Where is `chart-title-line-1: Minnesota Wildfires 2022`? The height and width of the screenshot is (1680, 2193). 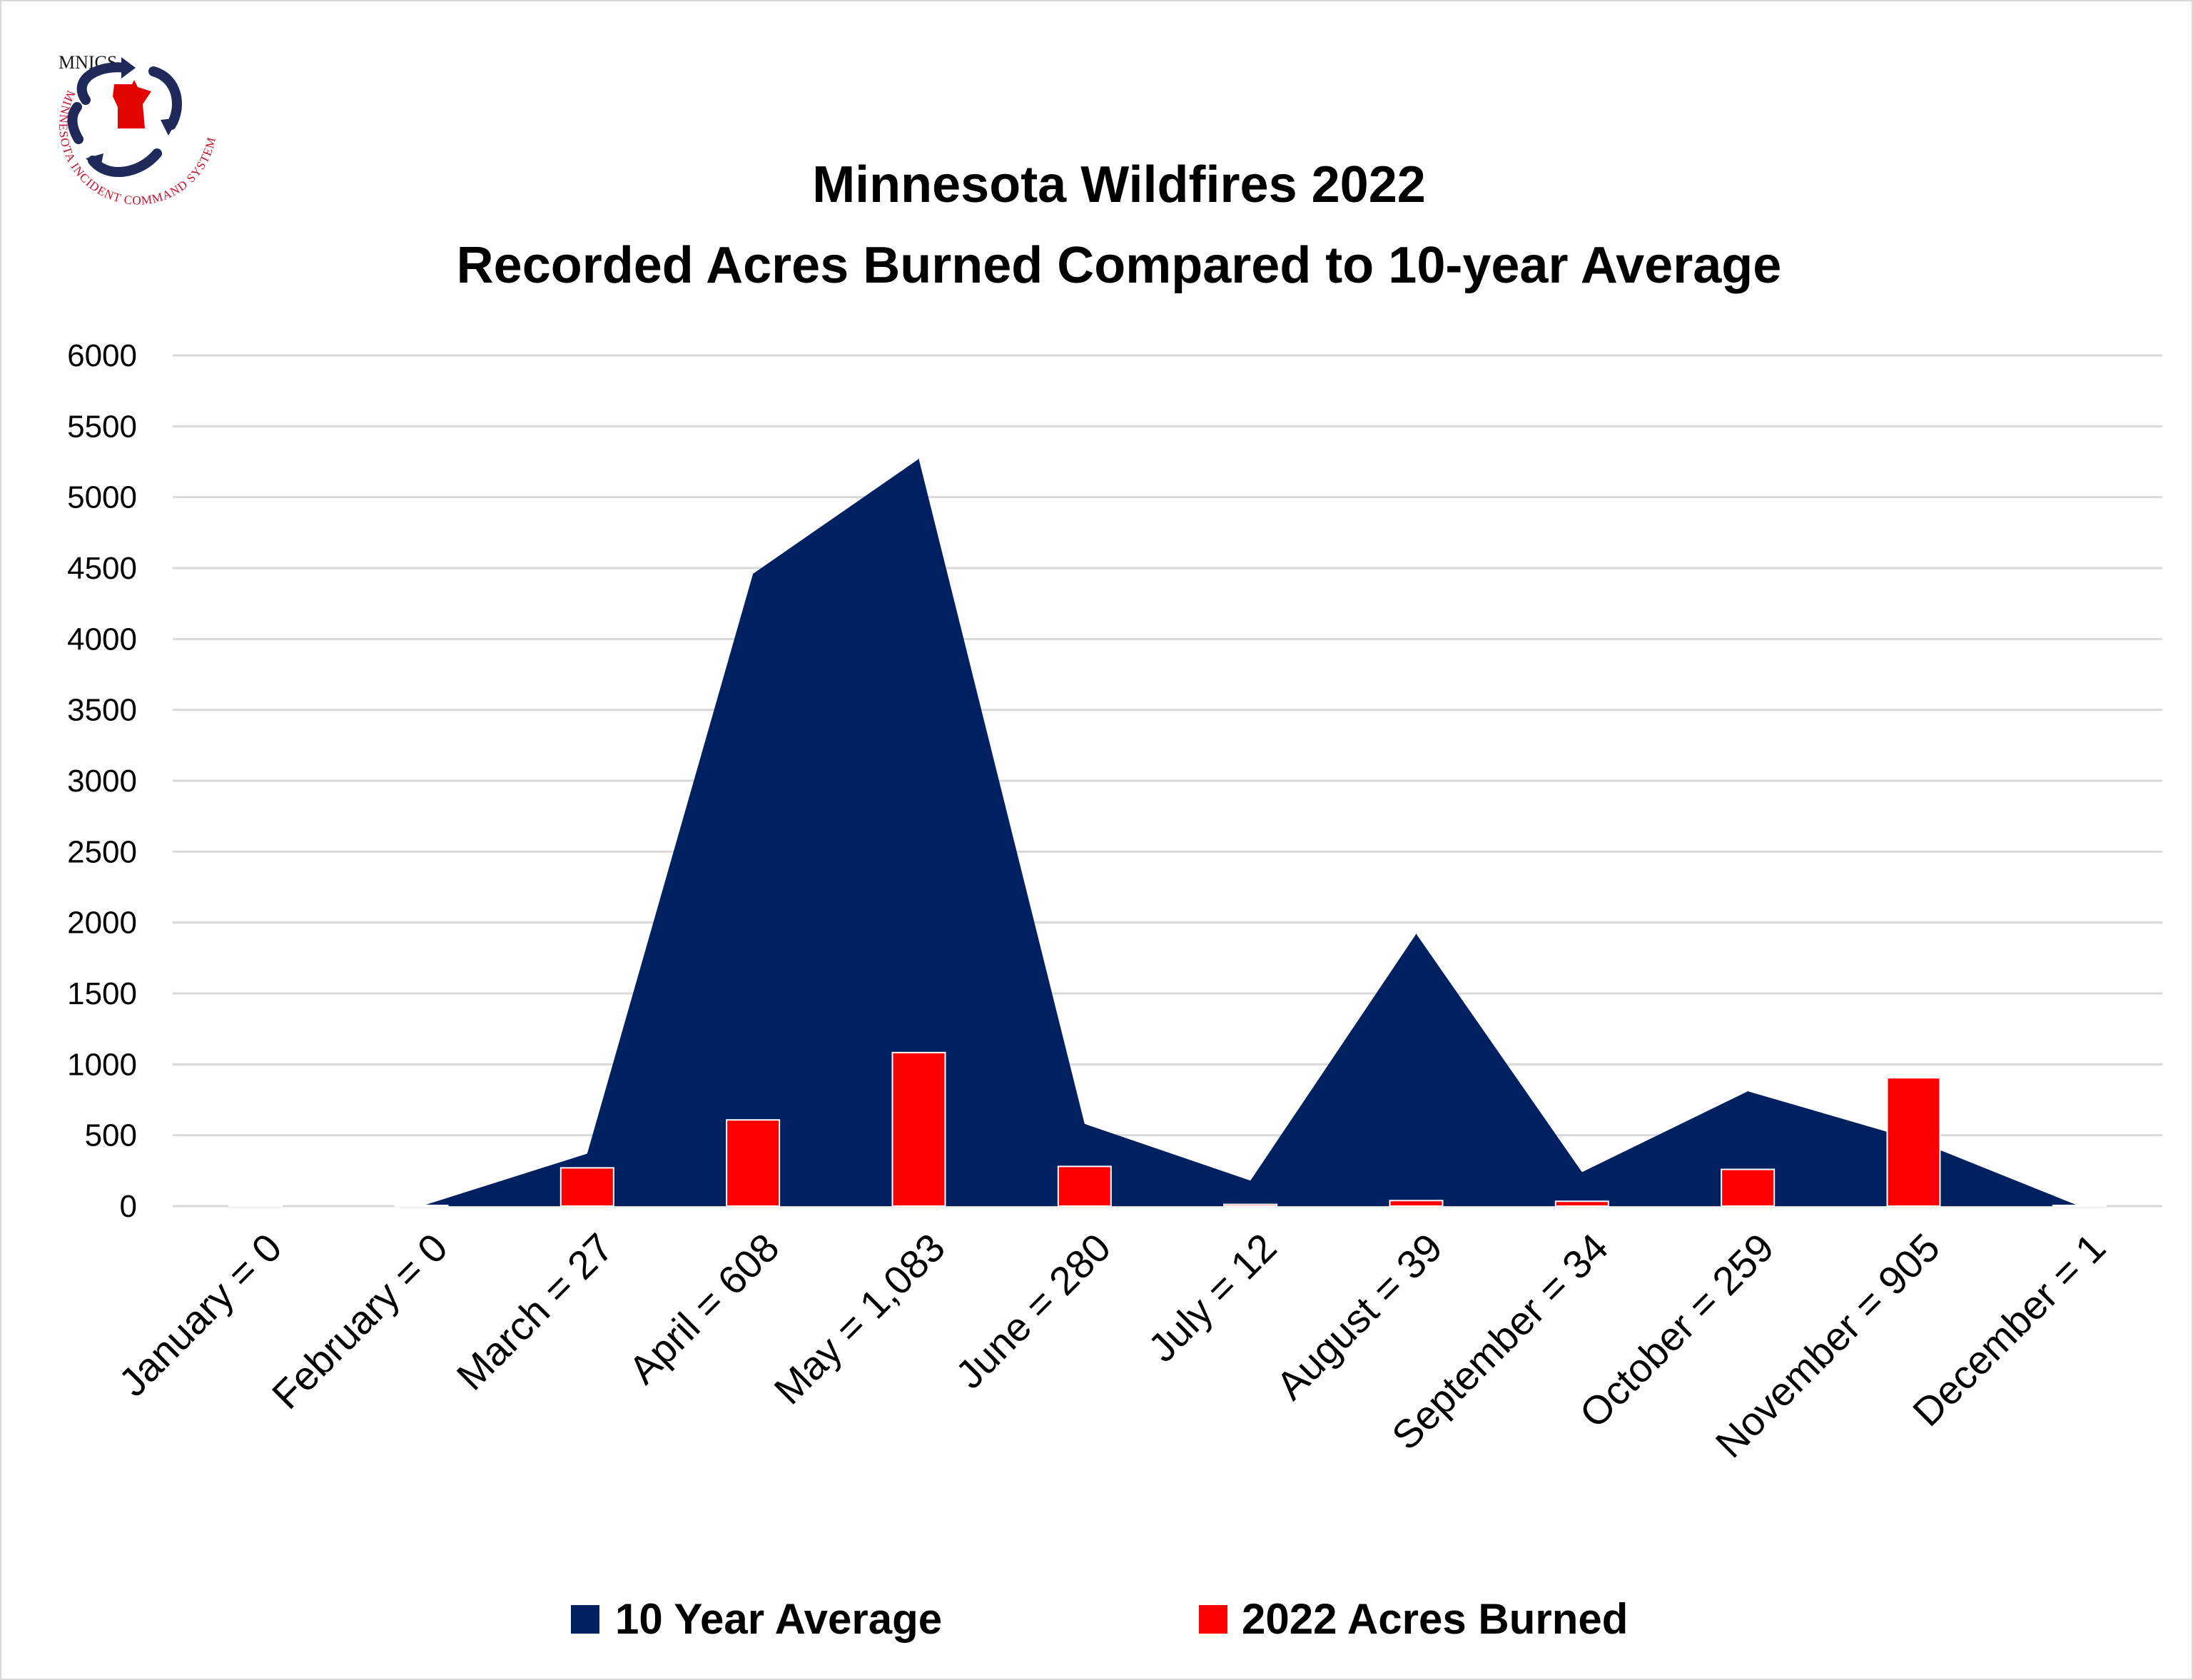
chart-title-line-1: Minnesota Wildfires 2022 is located at coordinates (1119, 184).